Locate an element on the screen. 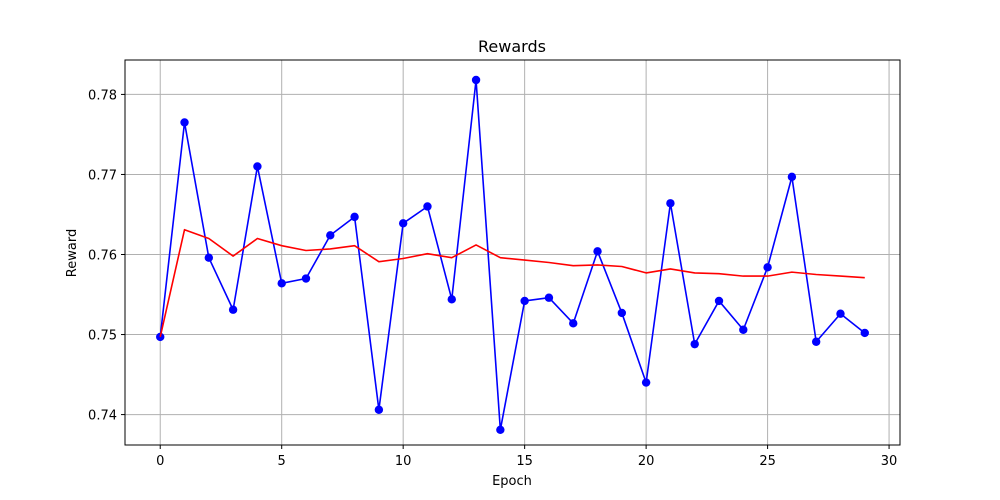  chart-title: Rewards is located at coordinates (512, 46).